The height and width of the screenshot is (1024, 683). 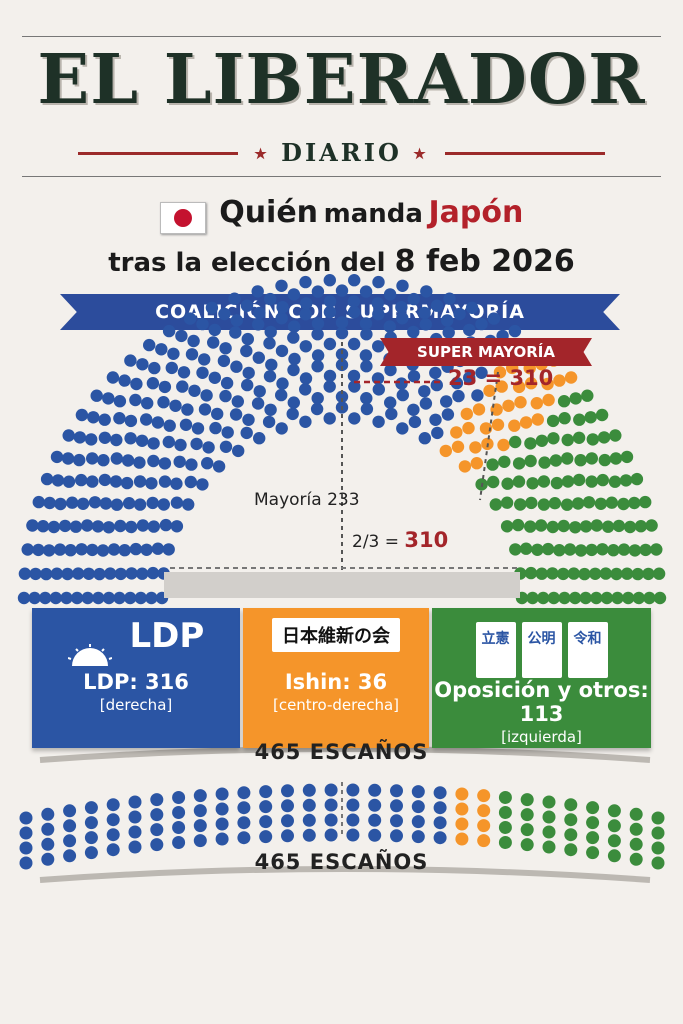 What do you see at coordinates (341, 80) in the screenshot?
I see `masthead-title: EL LIBERADOR` at bounding box center [341, 80].